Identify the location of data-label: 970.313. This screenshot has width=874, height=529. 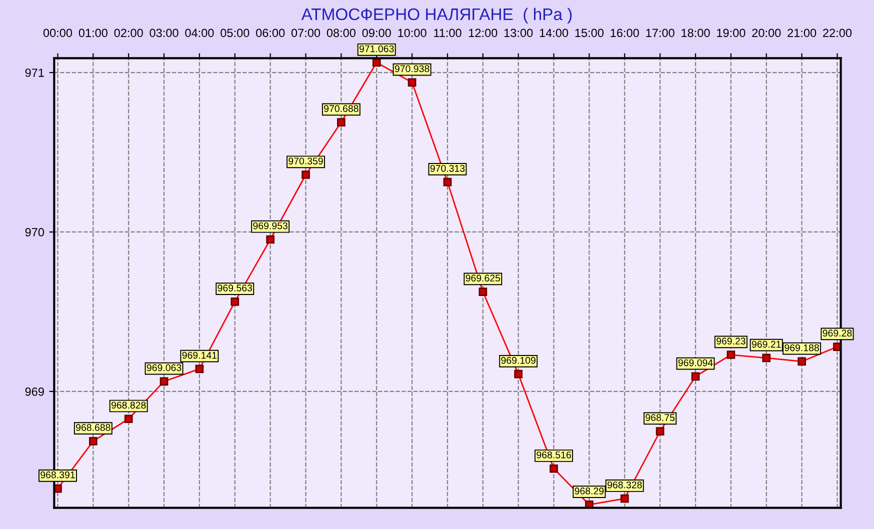
(447, 168).